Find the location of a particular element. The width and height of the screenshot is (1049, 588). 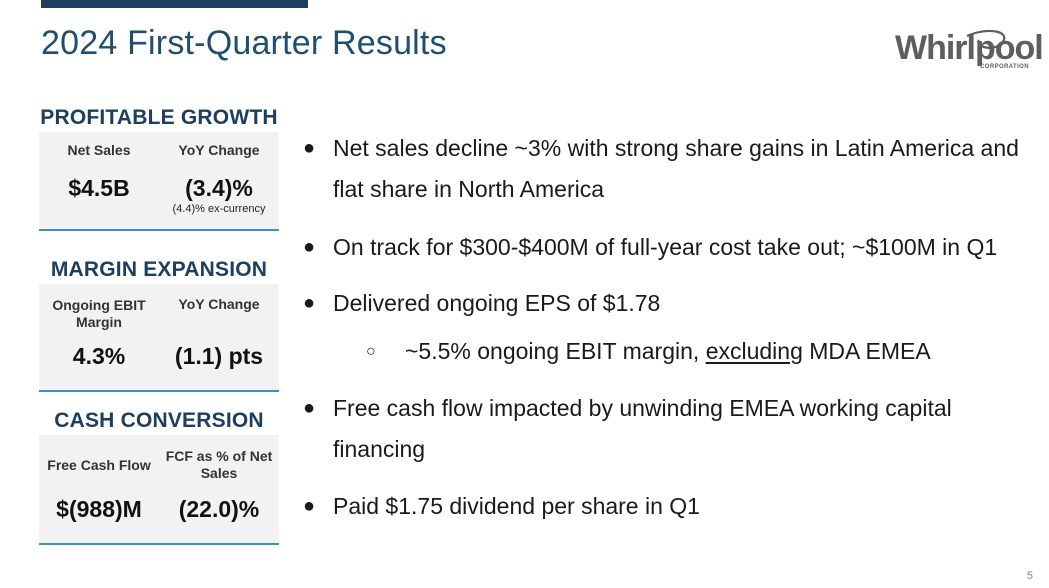

bullet-text-underlined: excluding is located at coordinates (754, 351).